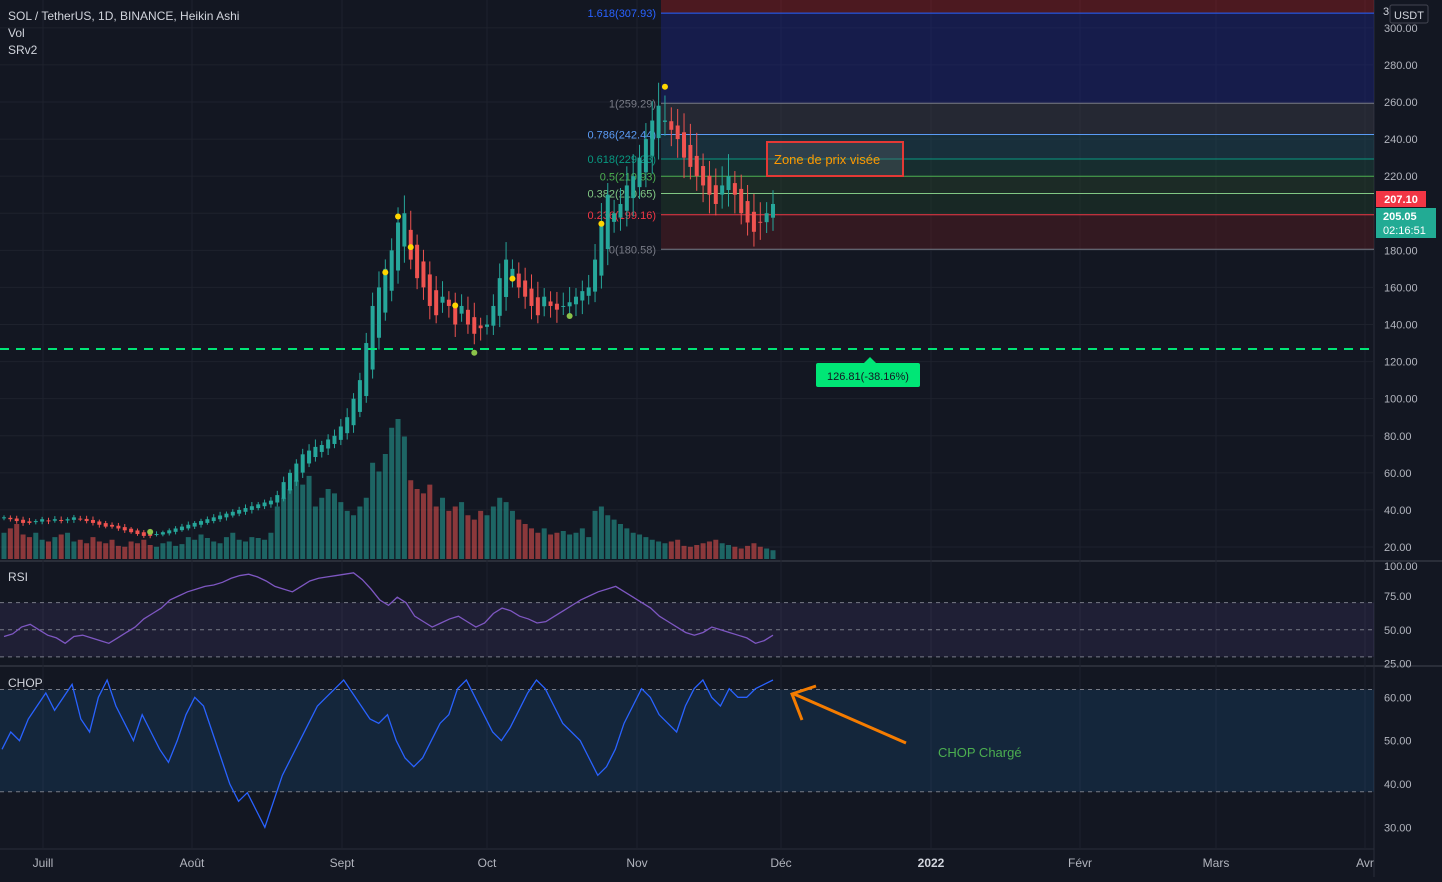 This screenshot has width=1442, height=882. What do you see at coordinates (487, 863) in the screenshot?
I see `time-tick-label: Oct` at bounding box center [487, 863].